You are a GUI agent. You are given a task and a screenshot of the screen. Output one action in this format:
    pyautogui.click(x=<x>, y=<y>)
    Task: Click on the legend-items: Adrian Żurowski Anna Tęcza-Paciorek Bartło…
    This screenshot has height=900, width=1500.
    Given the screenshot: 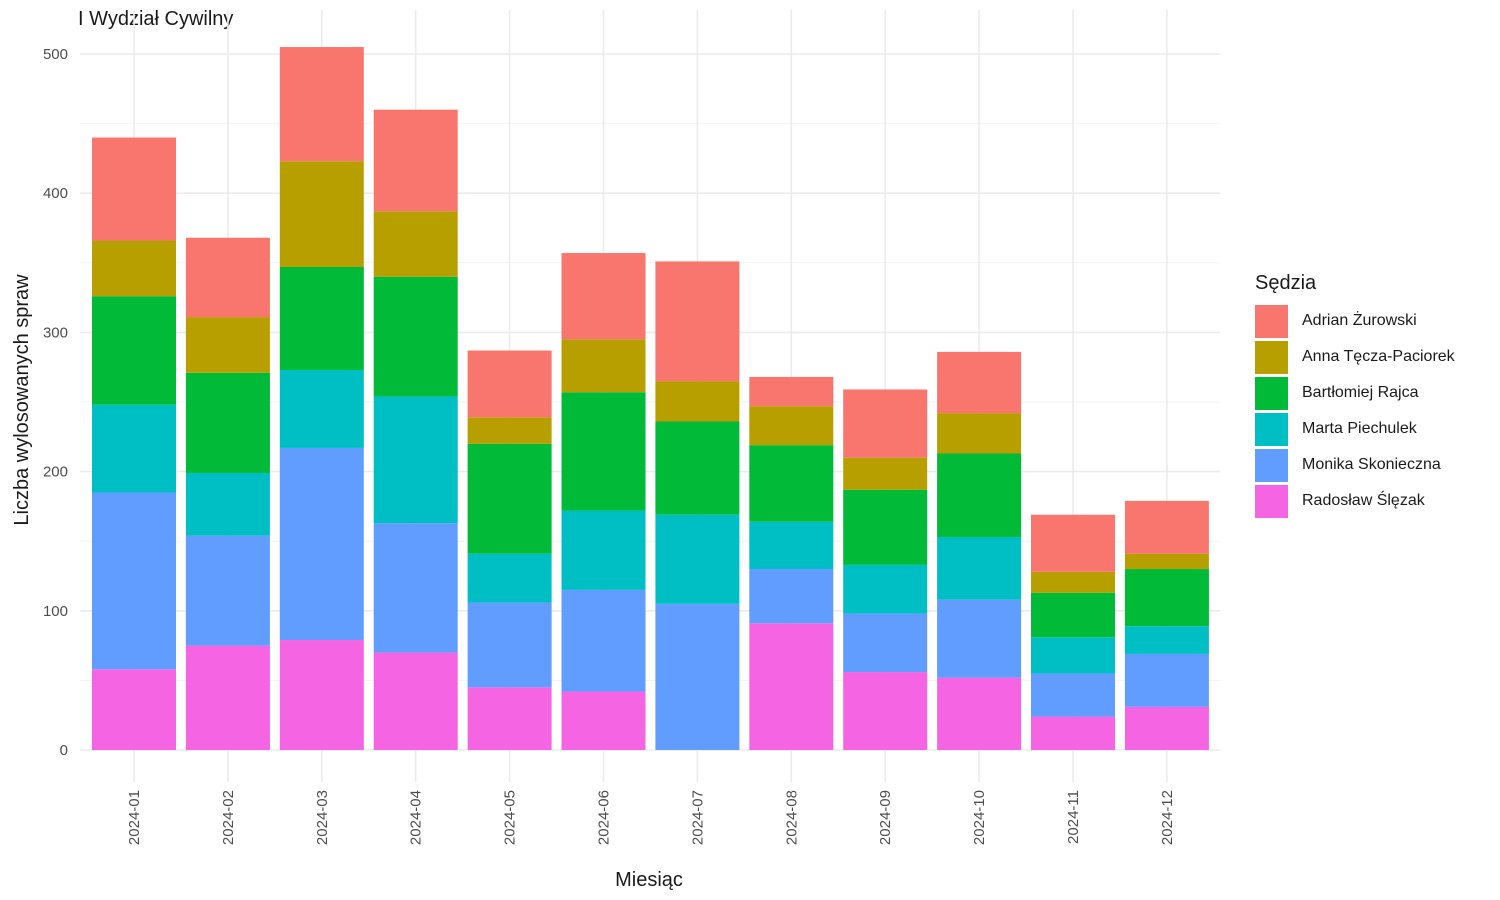 What is the action you would take?
    pyautogui.click(x=1355, y=411)
    